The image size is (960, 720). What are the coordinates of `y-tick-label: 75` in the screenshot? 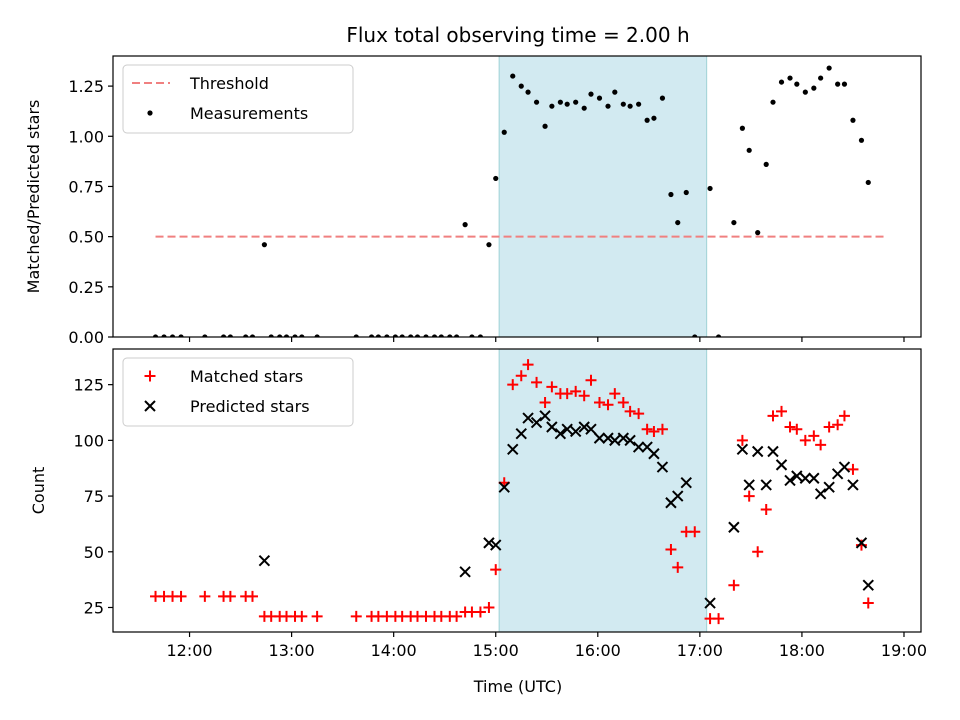 It's located at (94, 496).